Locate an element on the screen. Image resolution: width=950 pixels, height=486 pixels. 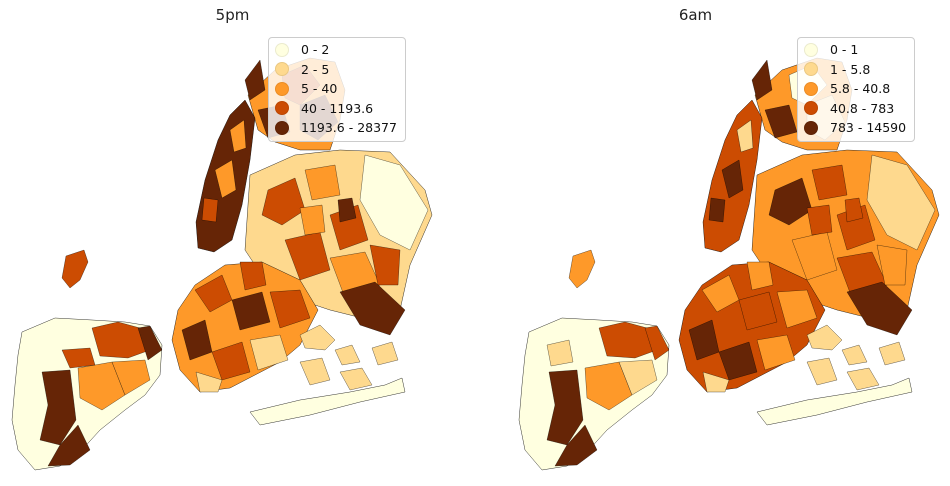
legend-label: 1 - 5.8 is located at coordinates (850, 69).